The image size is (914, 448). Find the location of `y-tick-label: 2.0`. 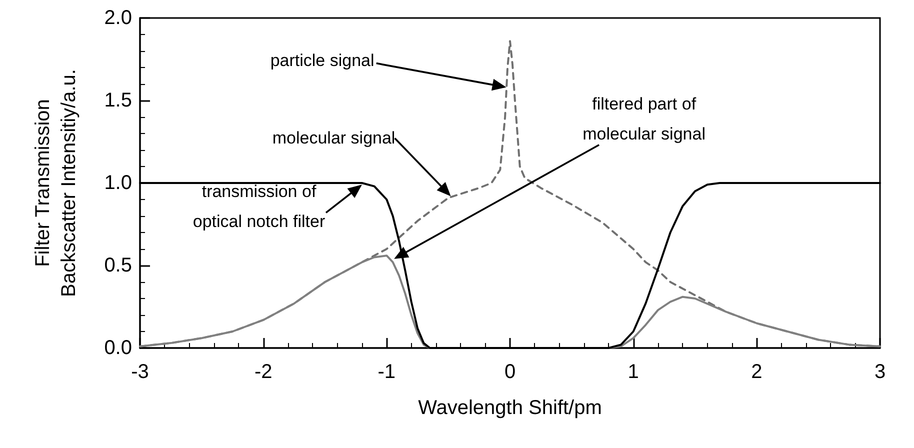

y-tick-label: 2.0 is located at coordinates (118, 18).